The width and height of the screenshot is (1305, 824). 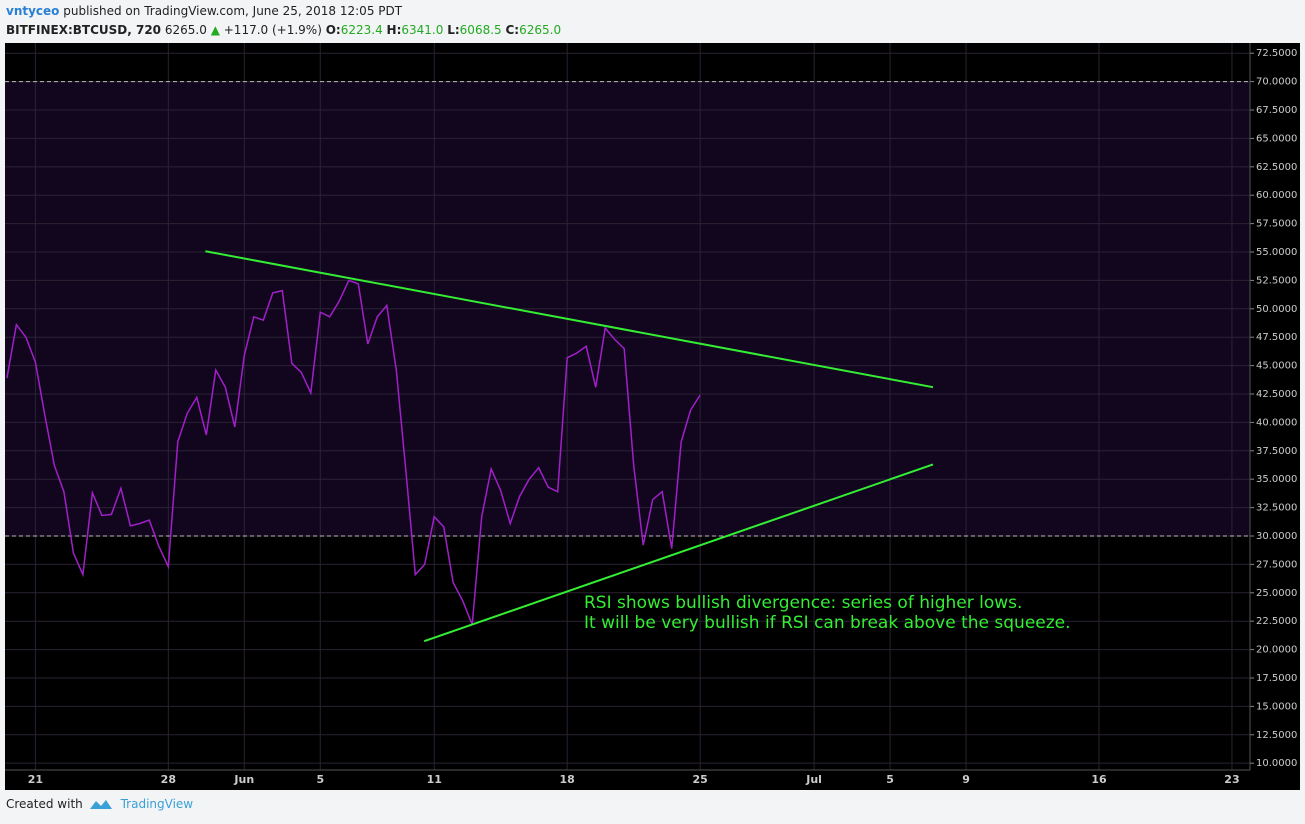 What do you see at coordinates (1276, 650) in the screenshot?
I see `y-tick-label: 20.0000` at bounding box center [1276, 650].